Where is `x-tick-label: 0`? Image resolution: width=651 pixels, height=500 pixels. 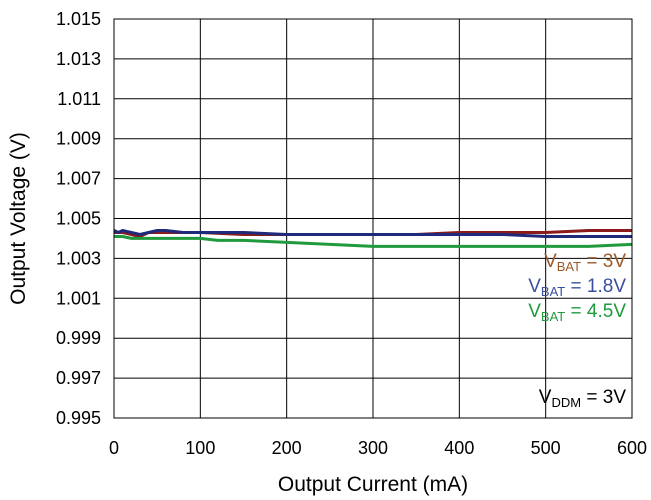
x-tick-label: 0 is located at coordinates (114, 448).